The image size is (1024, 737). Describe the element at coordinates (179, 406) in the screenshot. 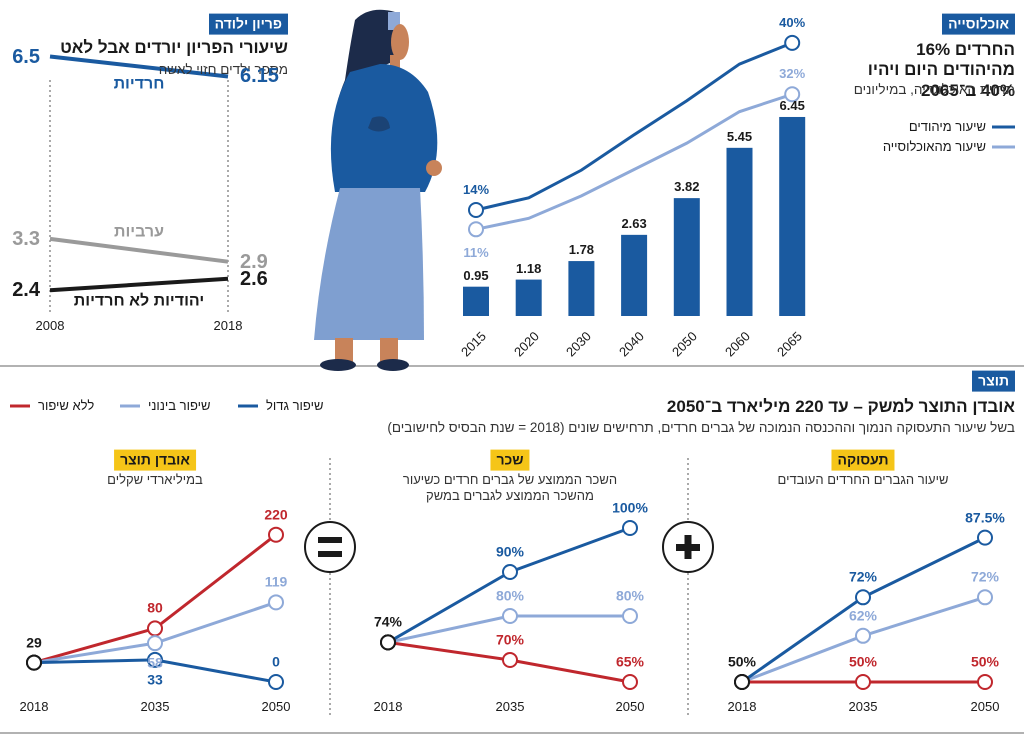

I see `legend-label: שיפור בינוני` at that location.